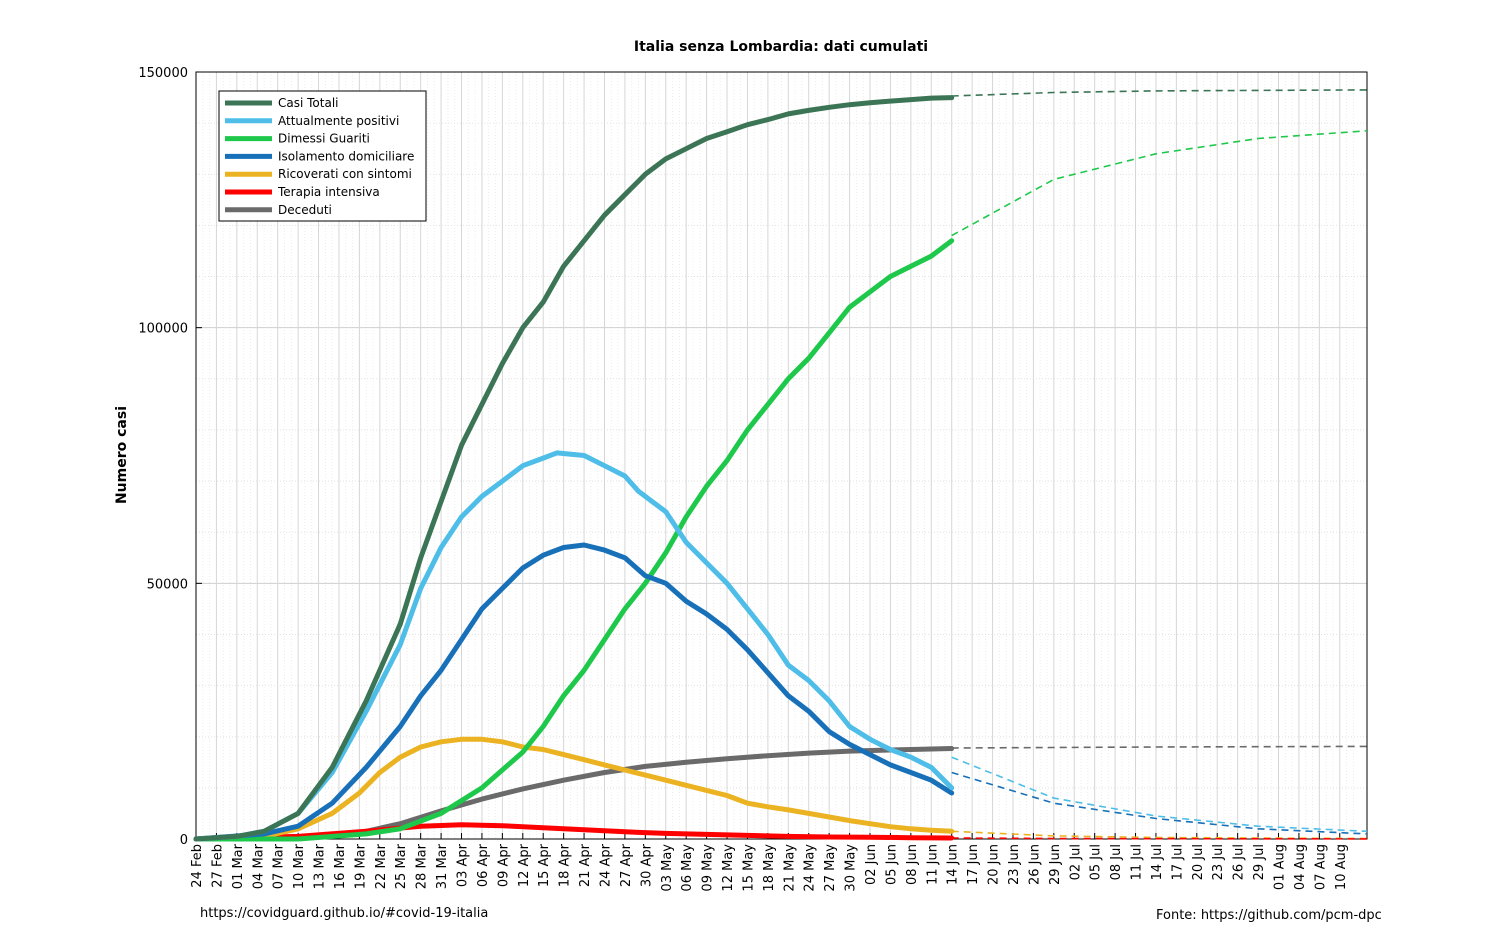  What do you see at coordinates (544, 865) in the screenshot?
I see `x-tick-label: 15 Apr` at bounding box center [544, 865].